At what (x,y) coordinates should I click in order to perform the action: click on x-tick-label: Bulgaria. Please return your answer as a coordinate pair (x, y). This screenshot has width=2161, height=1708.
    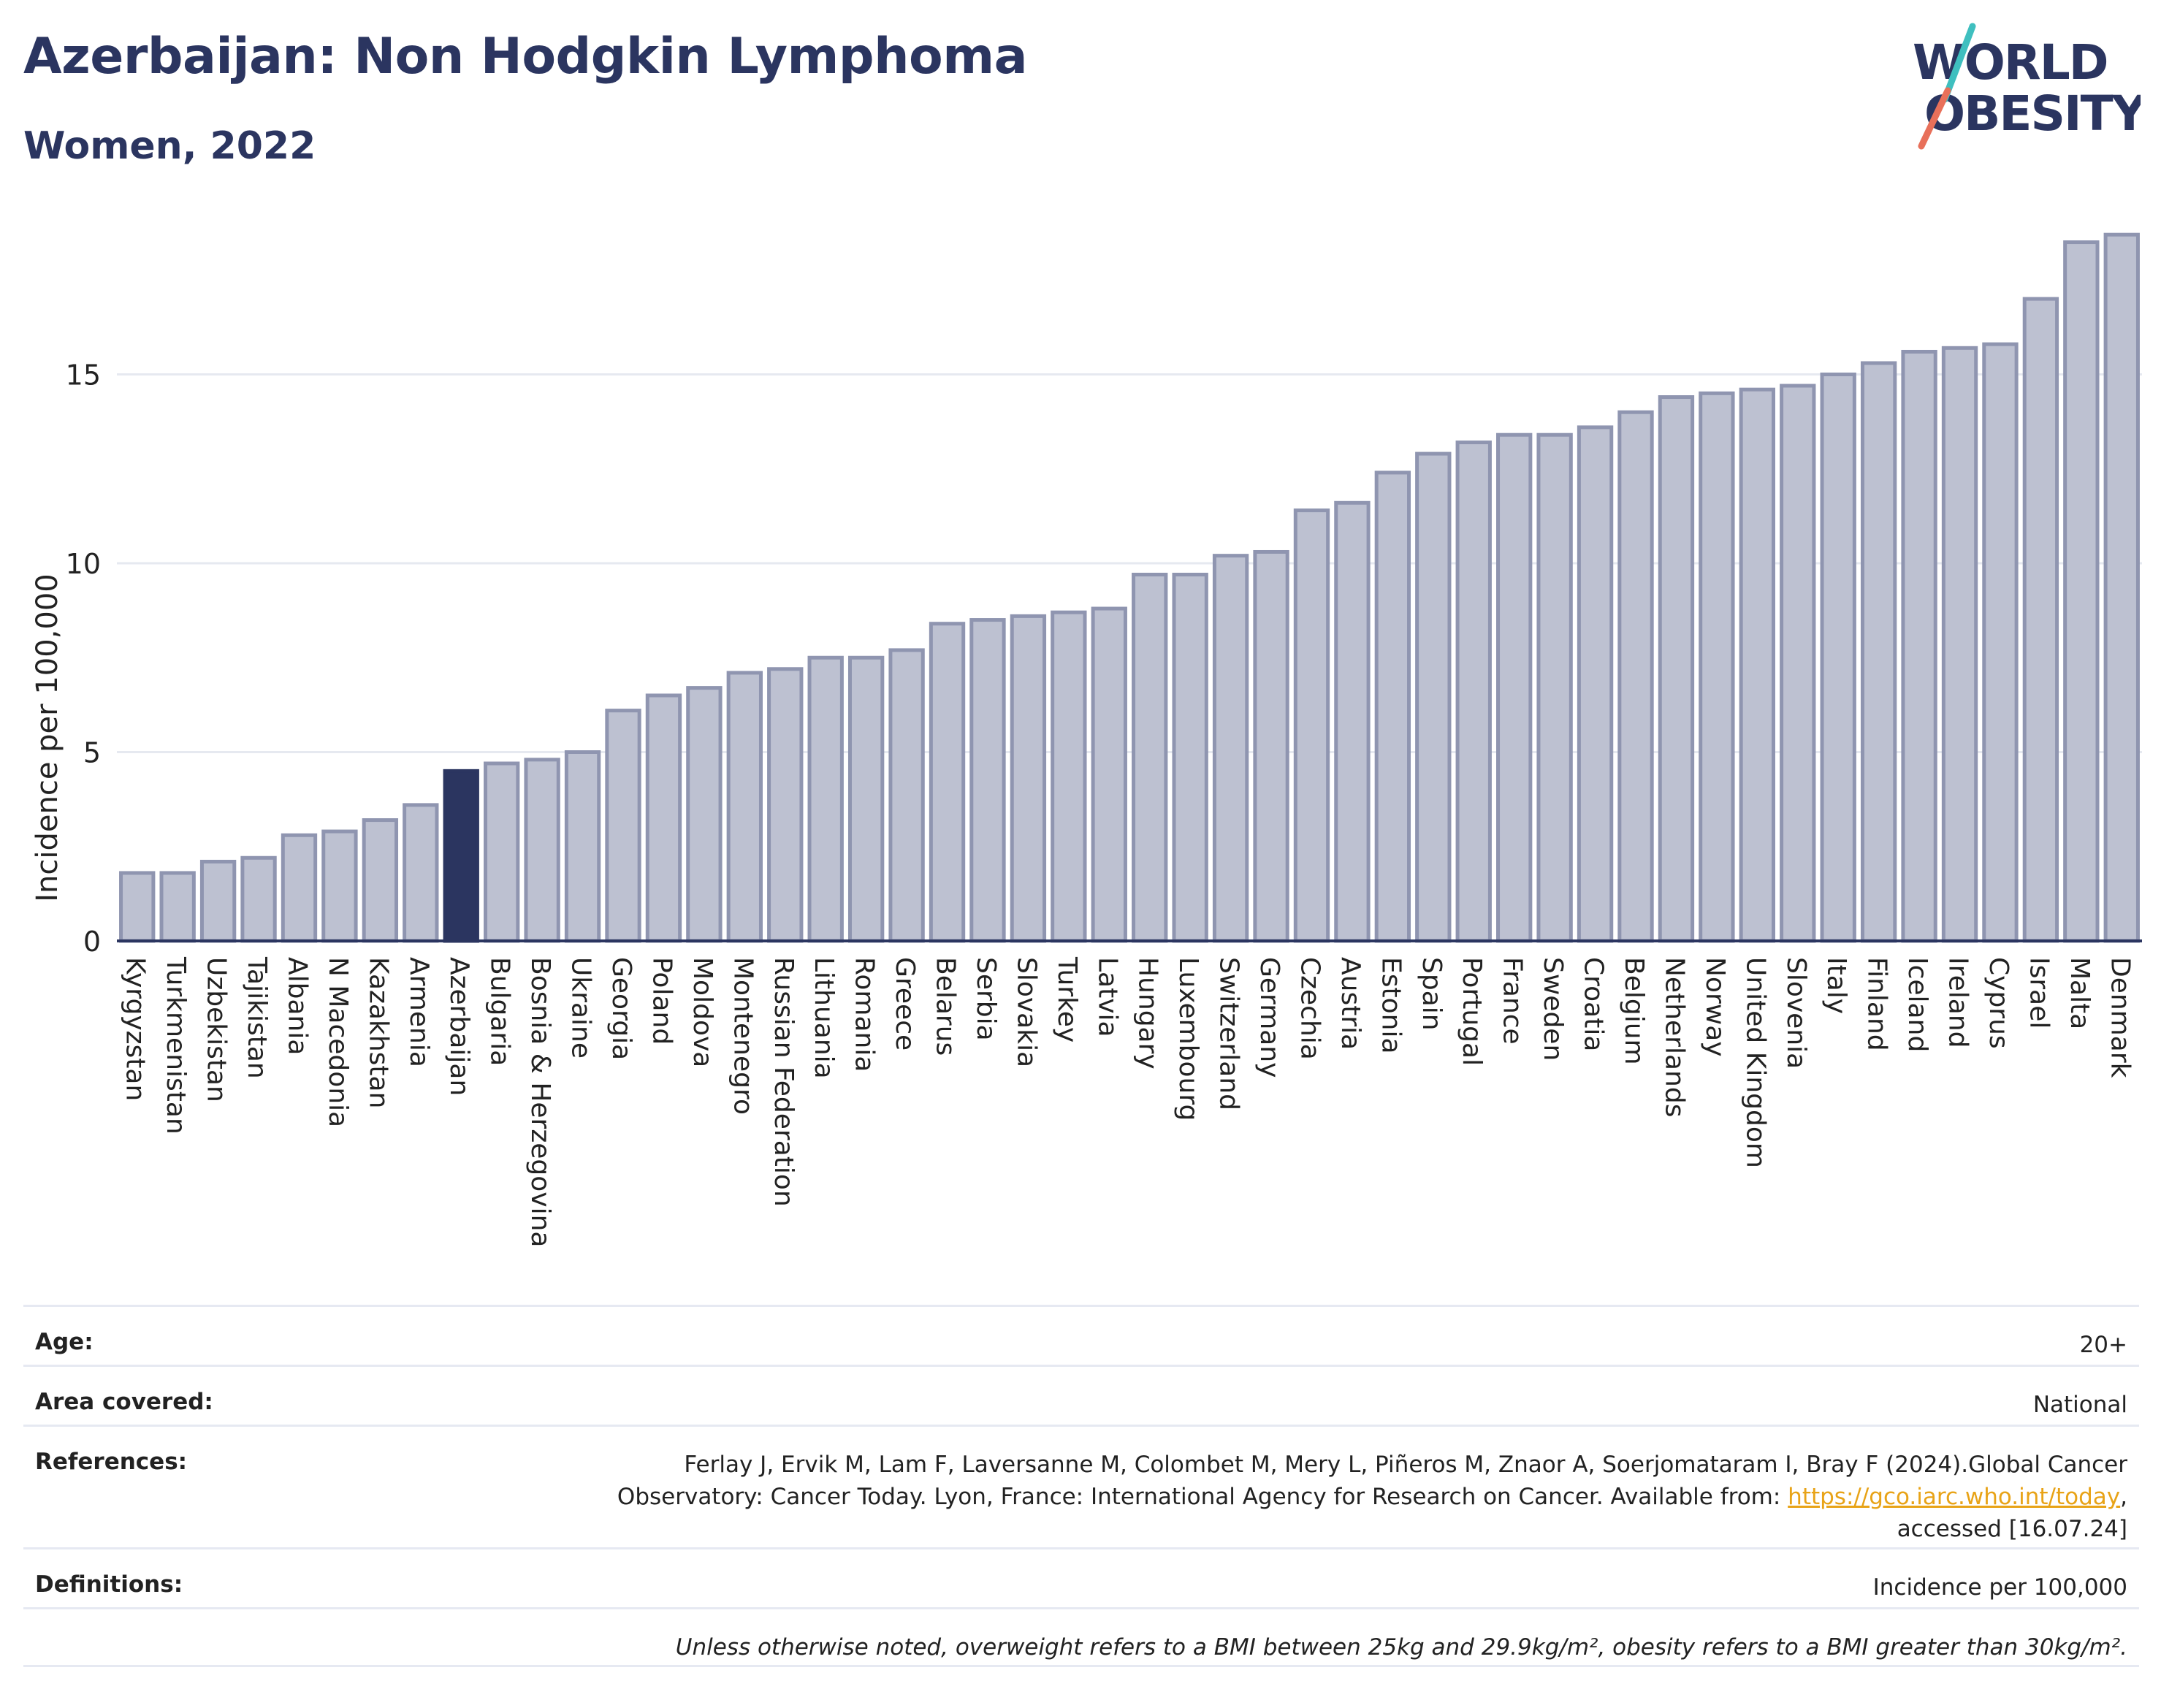
    Looking at the image, I should click on (500, 1011).